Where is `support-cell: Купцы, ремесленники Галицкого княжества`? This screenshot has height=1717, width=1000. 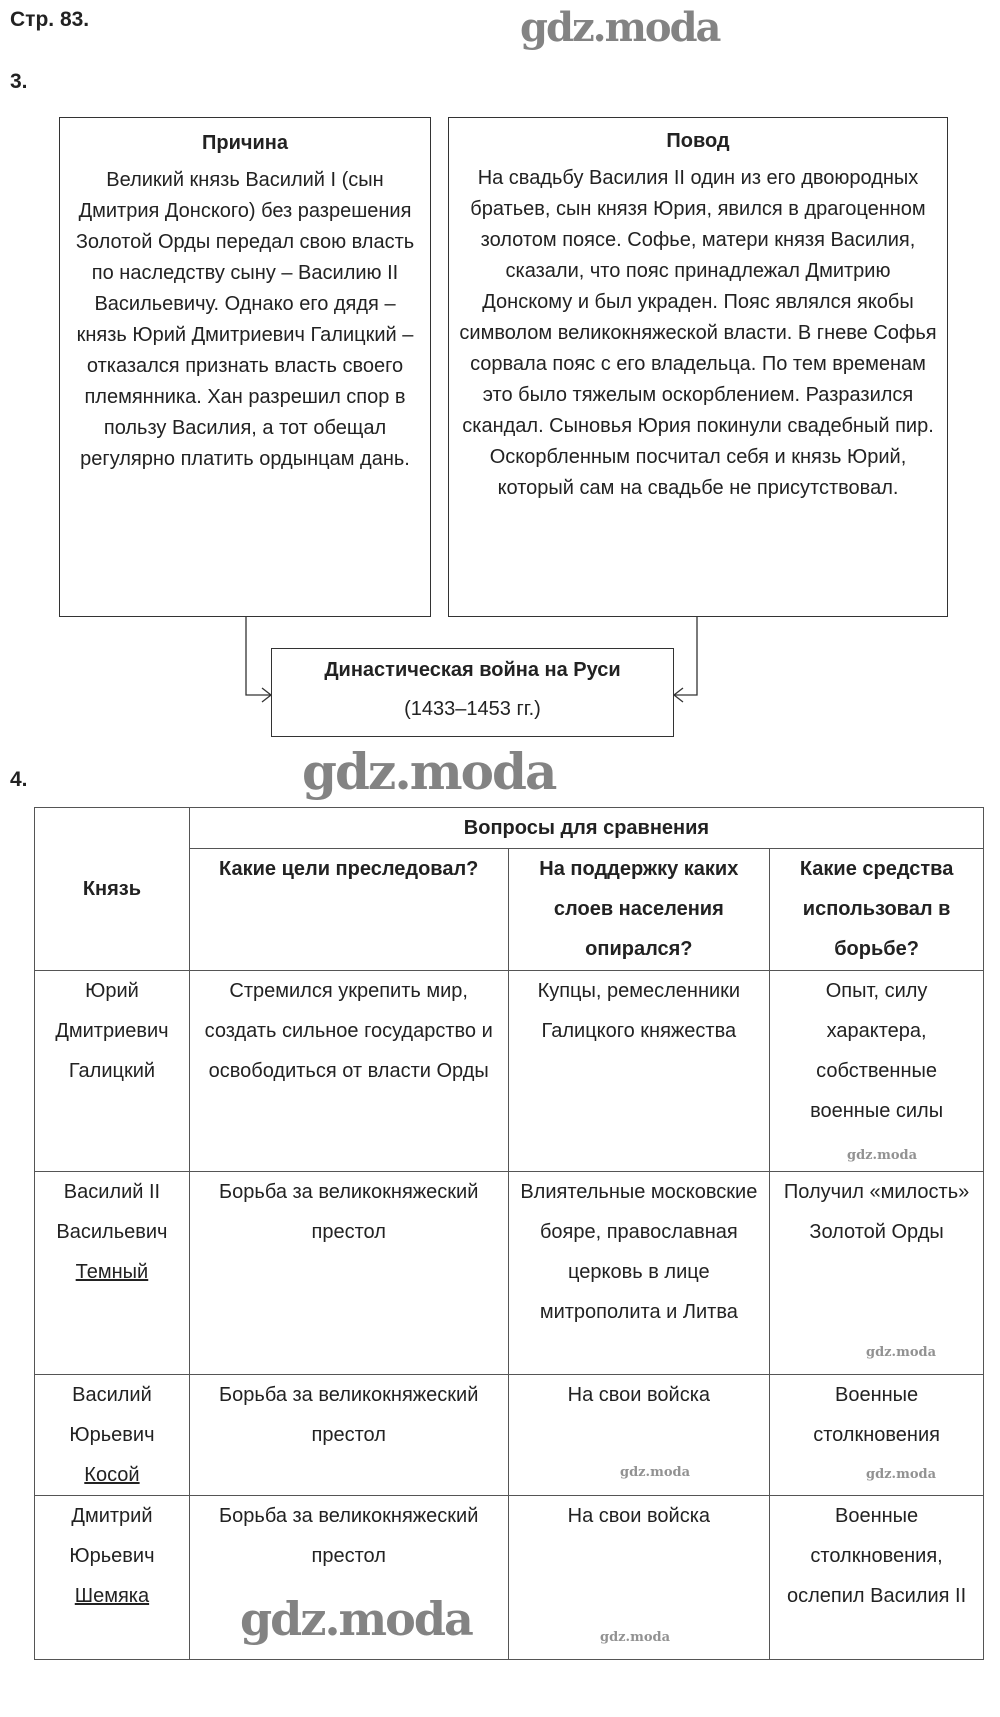 support-cell: Купцы, ремесленники Галицкого княжества is located at coordinates (639, 1071).